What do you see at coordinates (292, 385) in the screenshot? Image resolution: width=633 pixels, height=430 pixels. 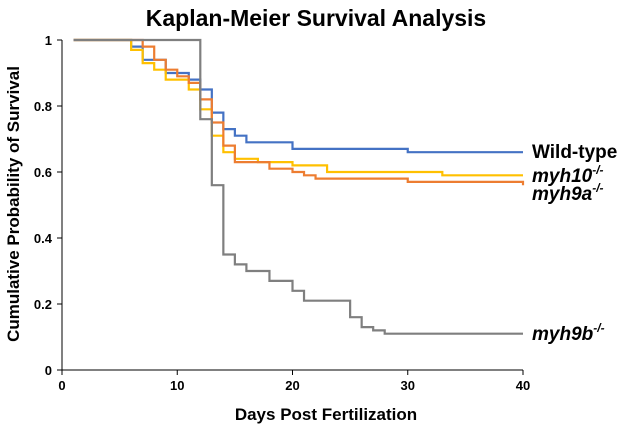 I see `x-tick-label: 20` at bounding box center [292, 385].